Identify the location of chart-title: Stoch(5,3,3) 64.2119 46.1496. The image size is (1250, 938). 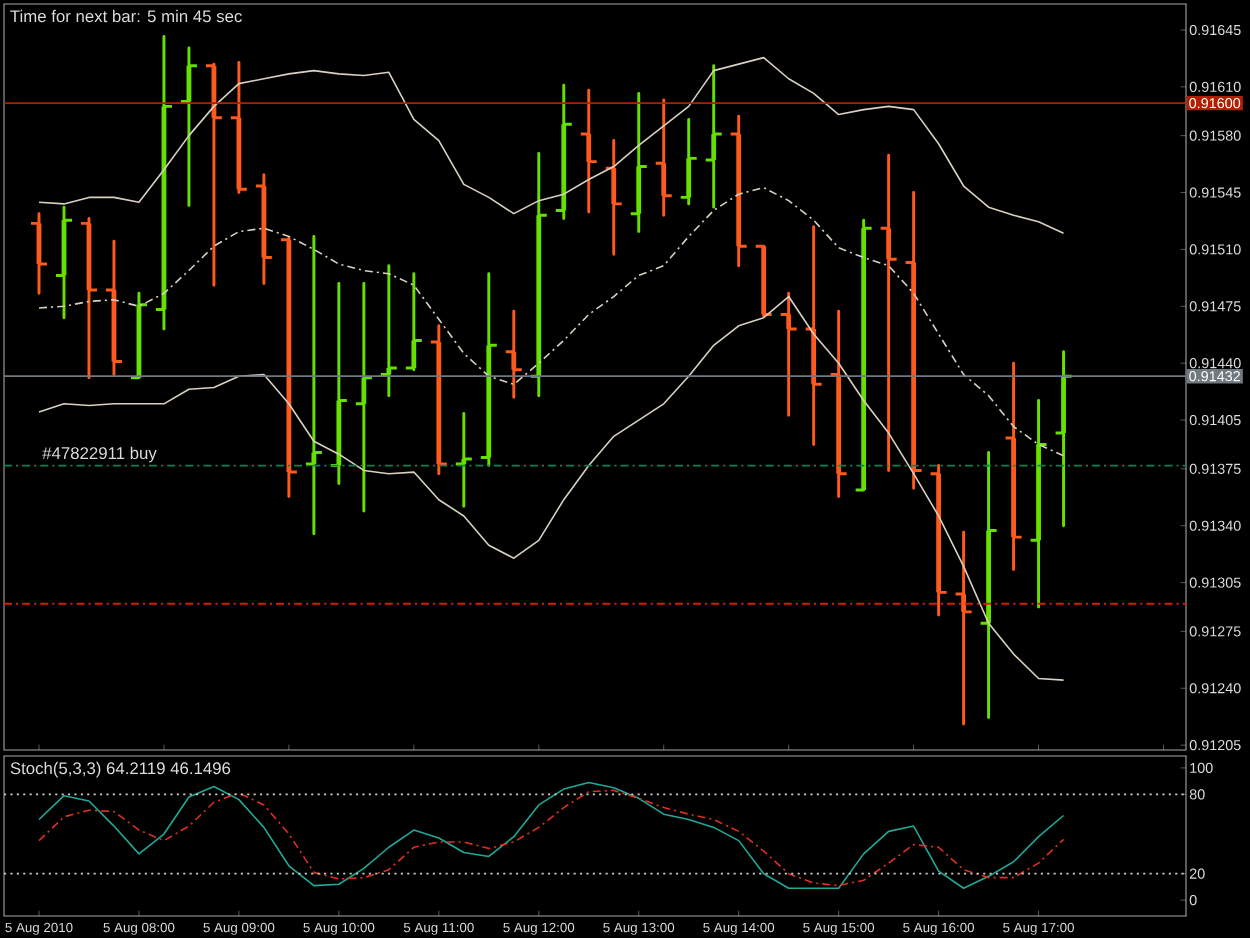
(120, 769).